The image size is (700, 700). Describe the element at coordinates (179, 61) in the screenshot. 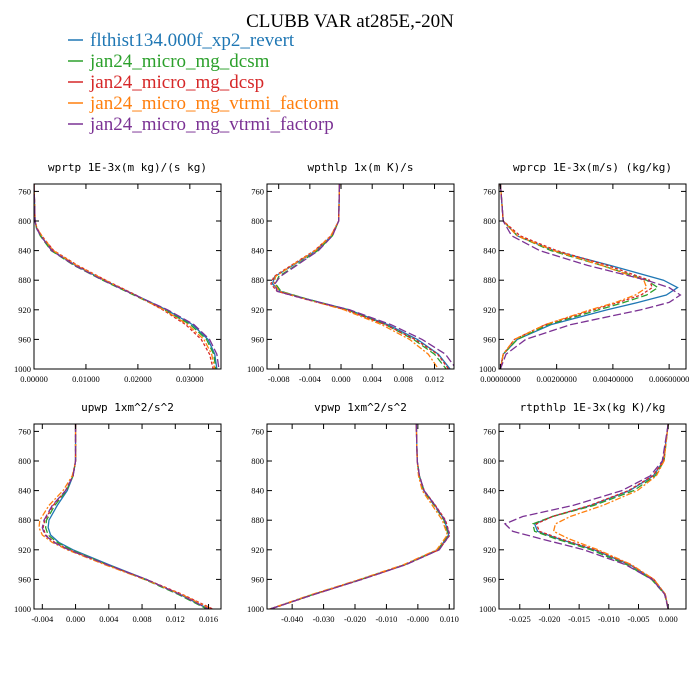

I see `legend-label: jan24_micro_mg_dcsm` at that location.